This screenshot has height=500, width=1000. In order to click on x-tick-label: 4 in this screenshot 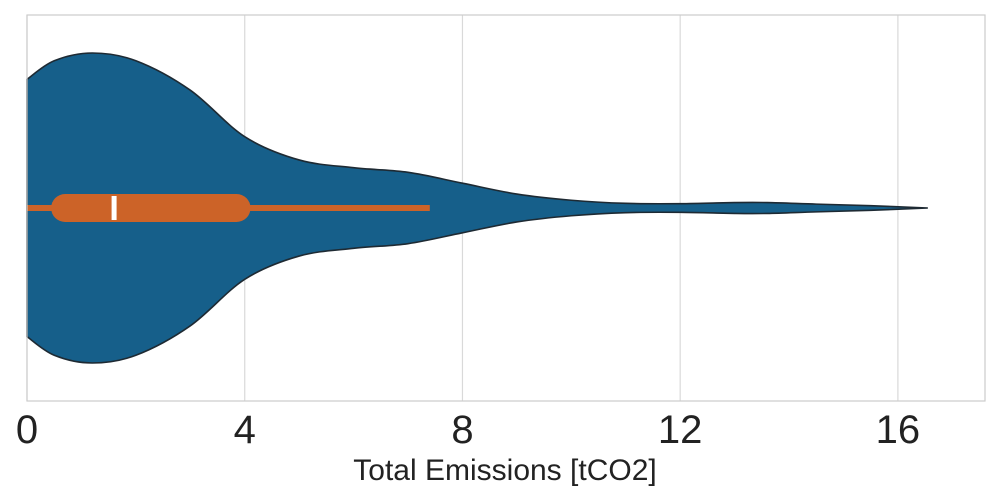, I will do `click(245, 430)`.